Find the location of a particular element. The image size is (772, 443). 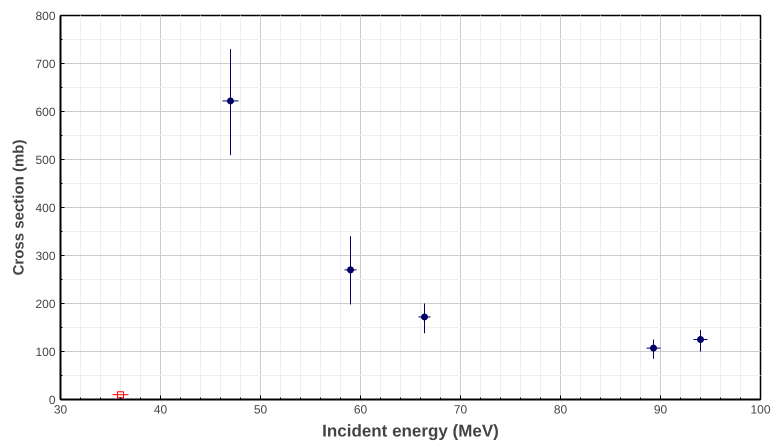

y-tick-label: 200 is located at coordinates (45, 304).